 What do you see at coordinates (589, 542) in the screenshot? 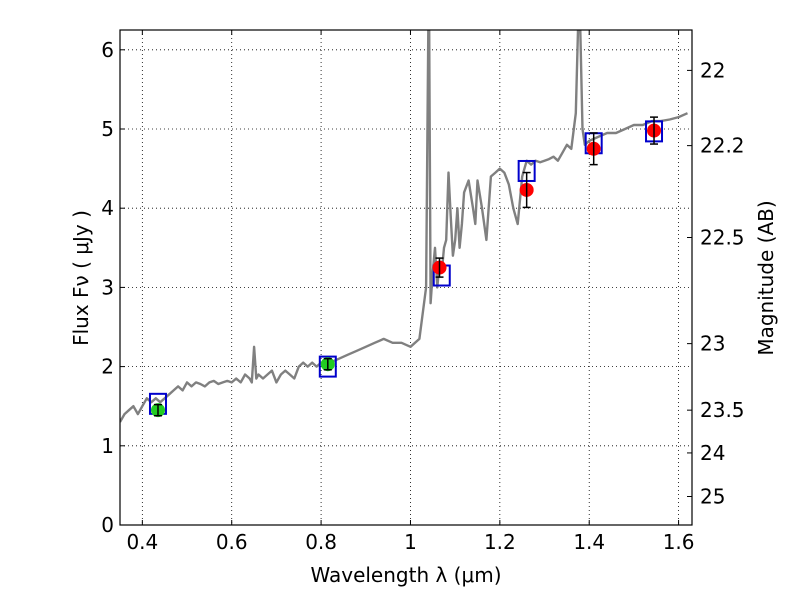
I see `x-tick-label: 1.4` at bounding box center [589, 542].